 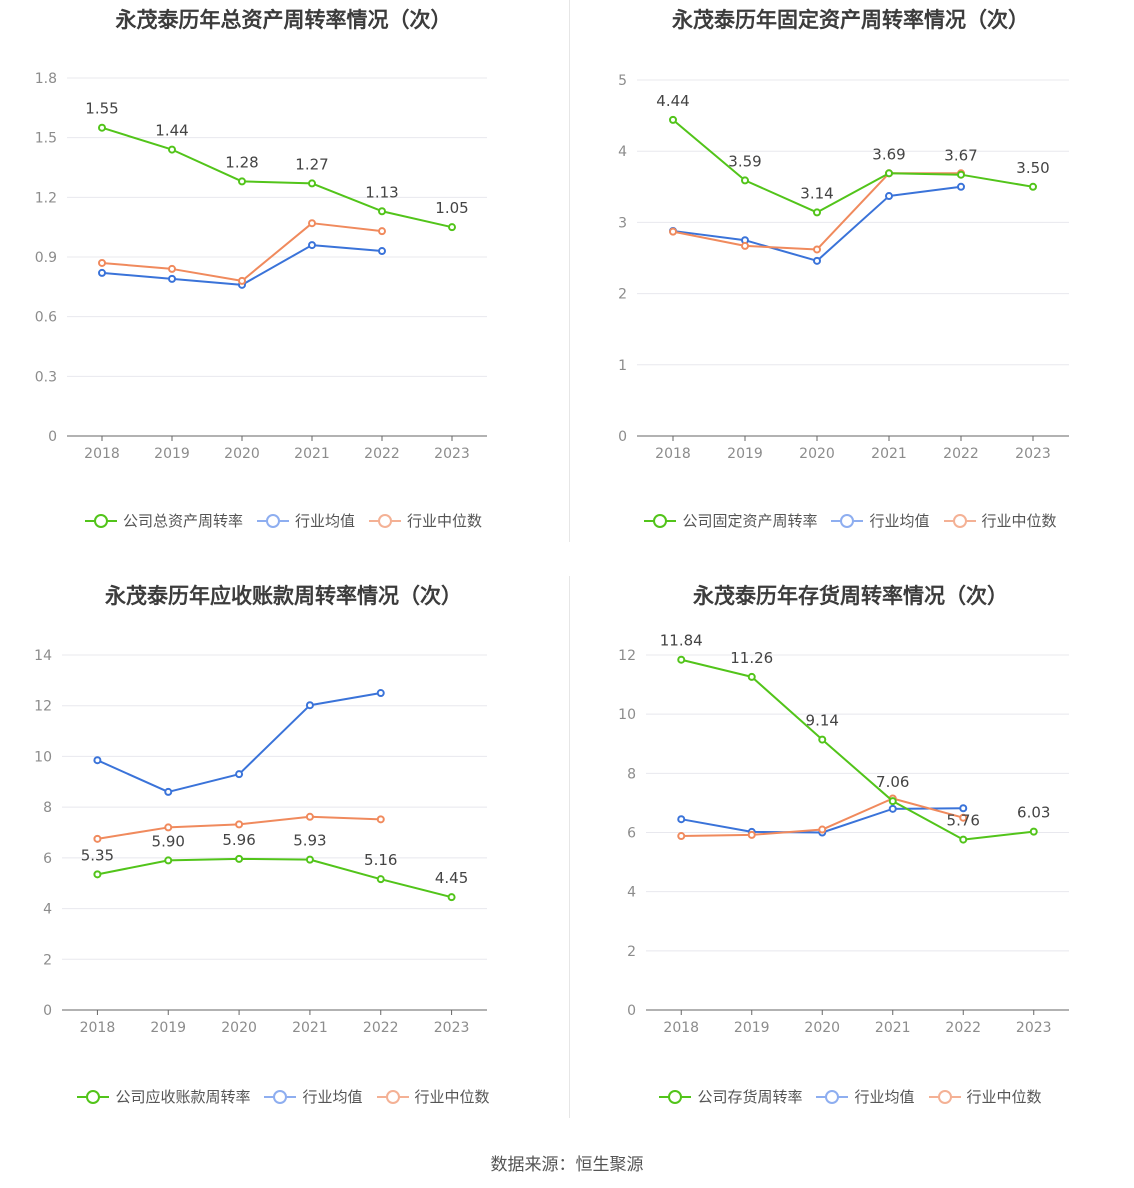 I want to click on y-tick-label: 2, so click(x=631, y=952).